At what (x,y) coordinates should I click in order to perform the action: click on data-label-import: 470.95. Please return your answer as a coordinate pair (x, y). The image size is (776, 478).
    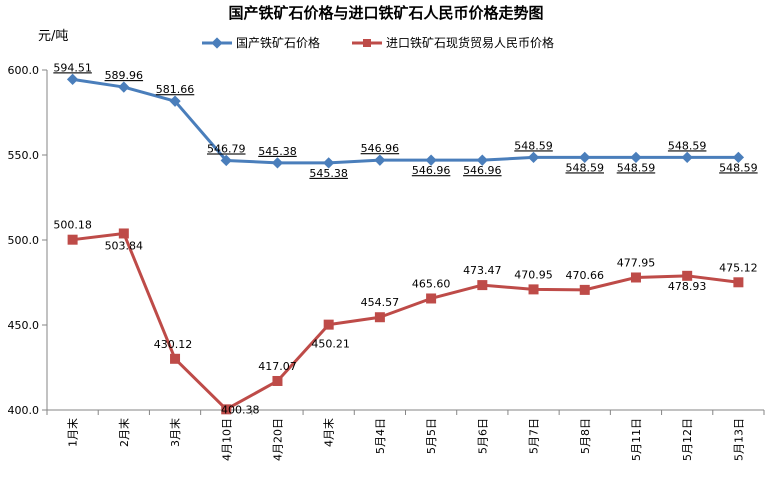
    Looking at the image, I should click on (533, 274).